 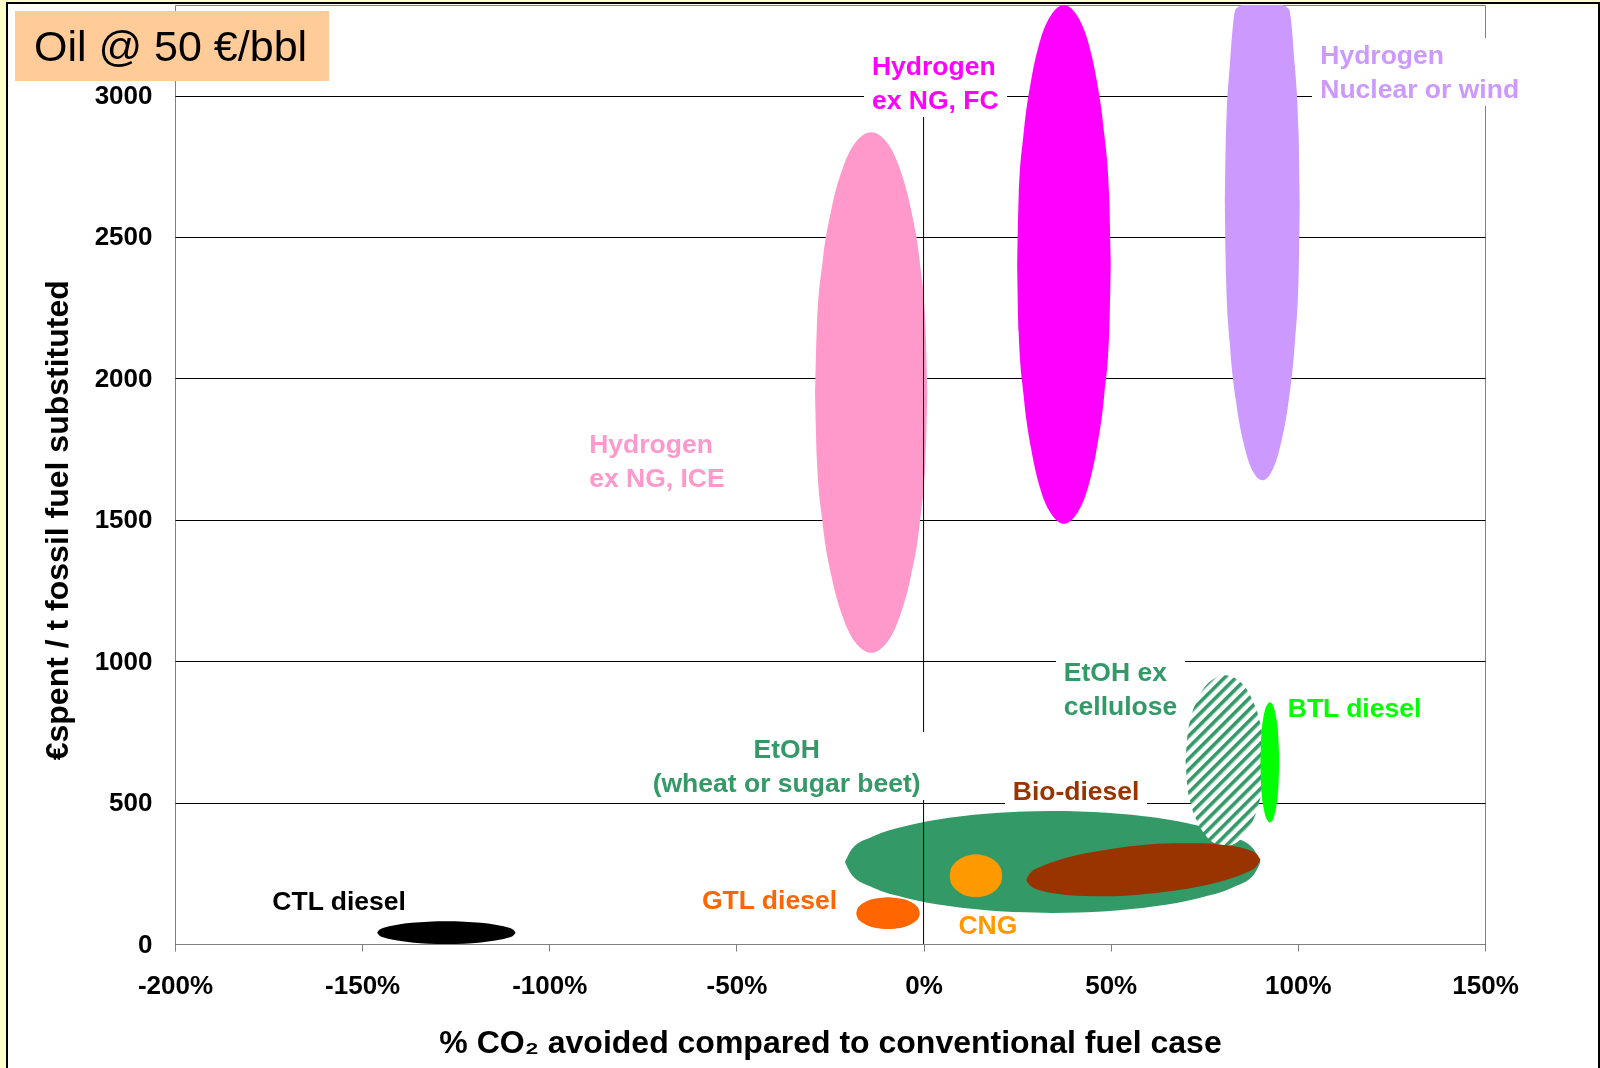 I want to click on y-tick-label: 1500, so click(x=123, y=519).